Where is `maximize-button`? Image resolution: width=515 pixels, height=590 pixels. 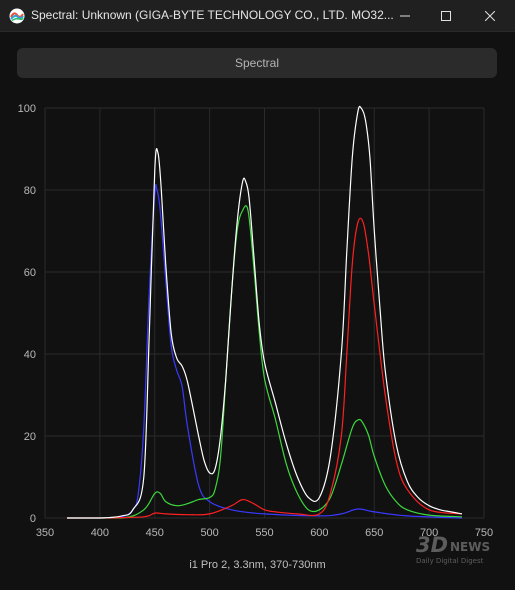 maximize-button is located at coordinates (446, 15).